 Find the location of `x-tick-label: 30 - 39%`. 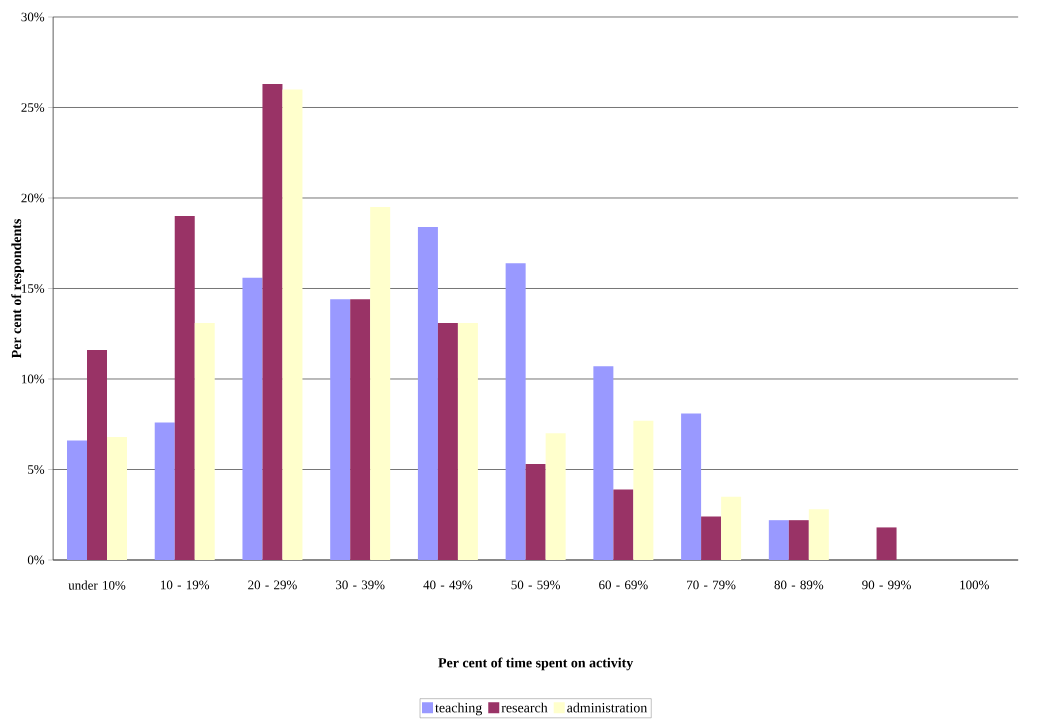

x-tick-label: 30 - 39% is located at coordinates (360, 585).